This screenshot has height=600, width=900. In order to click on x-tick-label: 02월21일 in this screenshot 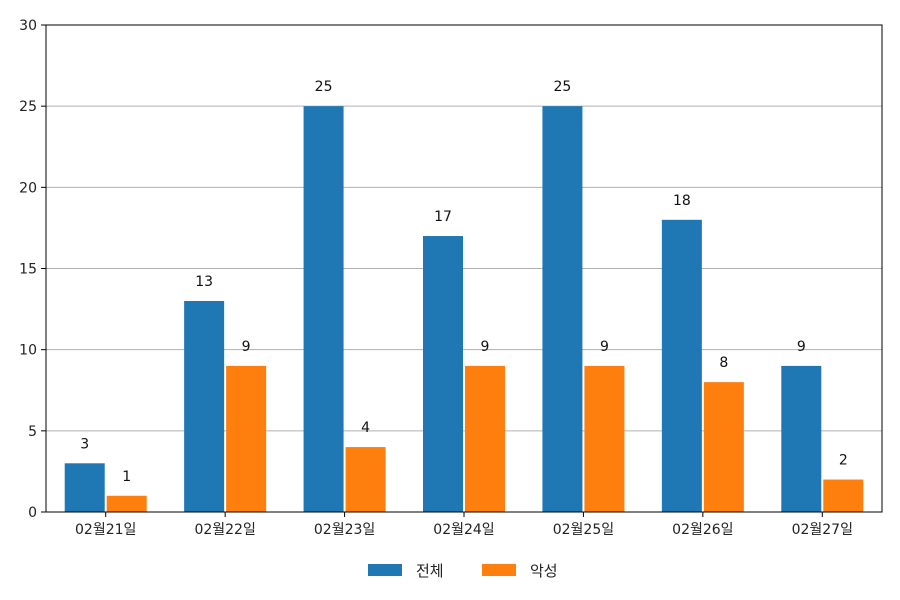, I will do `click(105, 530)`.